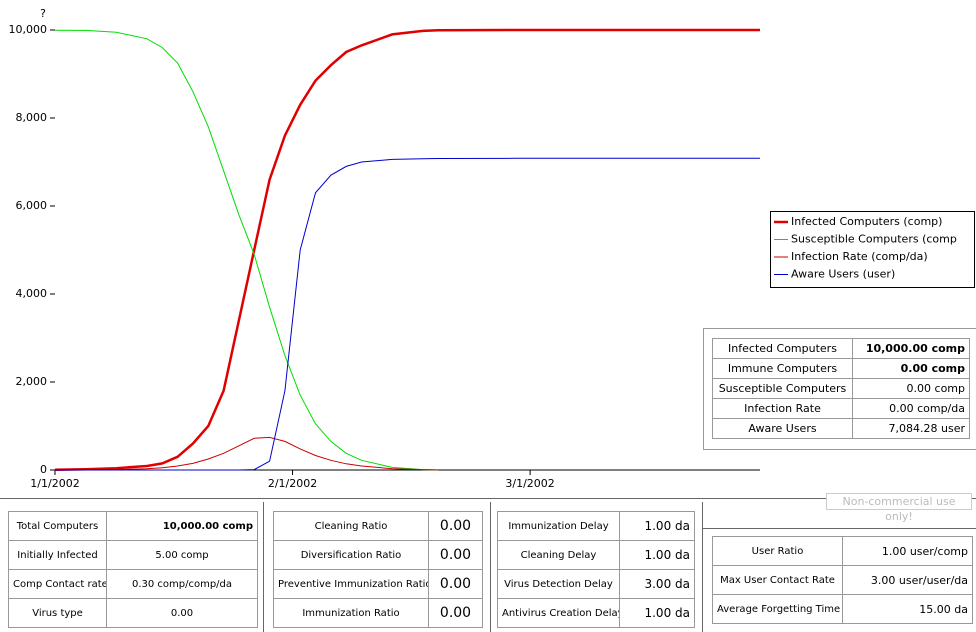 This screenshot has height=632, width=976. I want to click on legend-label: Infected Computers (comp), so click(866, 221).